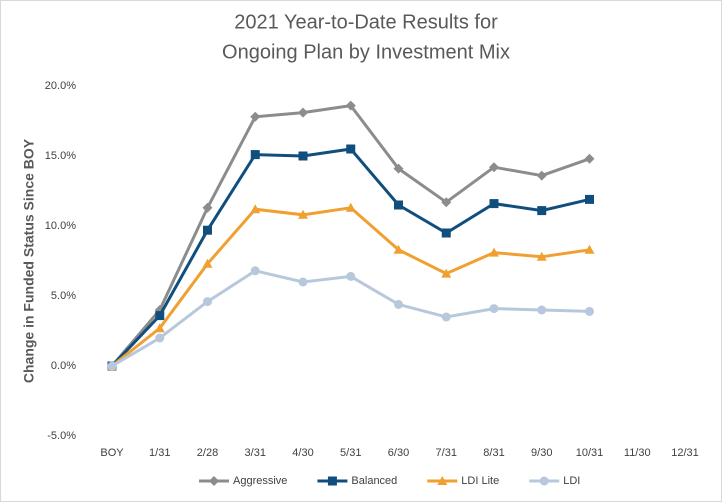 The image size is (723, 503). What do you see at coordinates (493, 453) in the screenshot?
I see `x-tick-label: 8/31` at bounding box center [493, 453].